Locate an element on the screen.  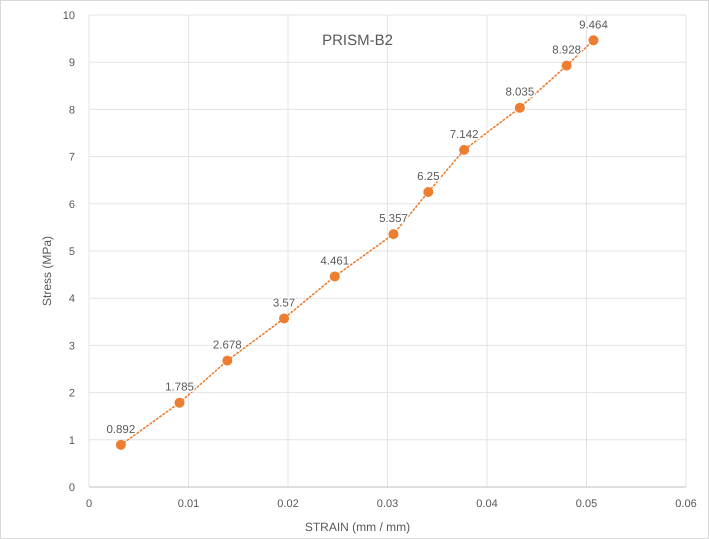
y-tick-label: 6 is located at coordinates (71, 204).